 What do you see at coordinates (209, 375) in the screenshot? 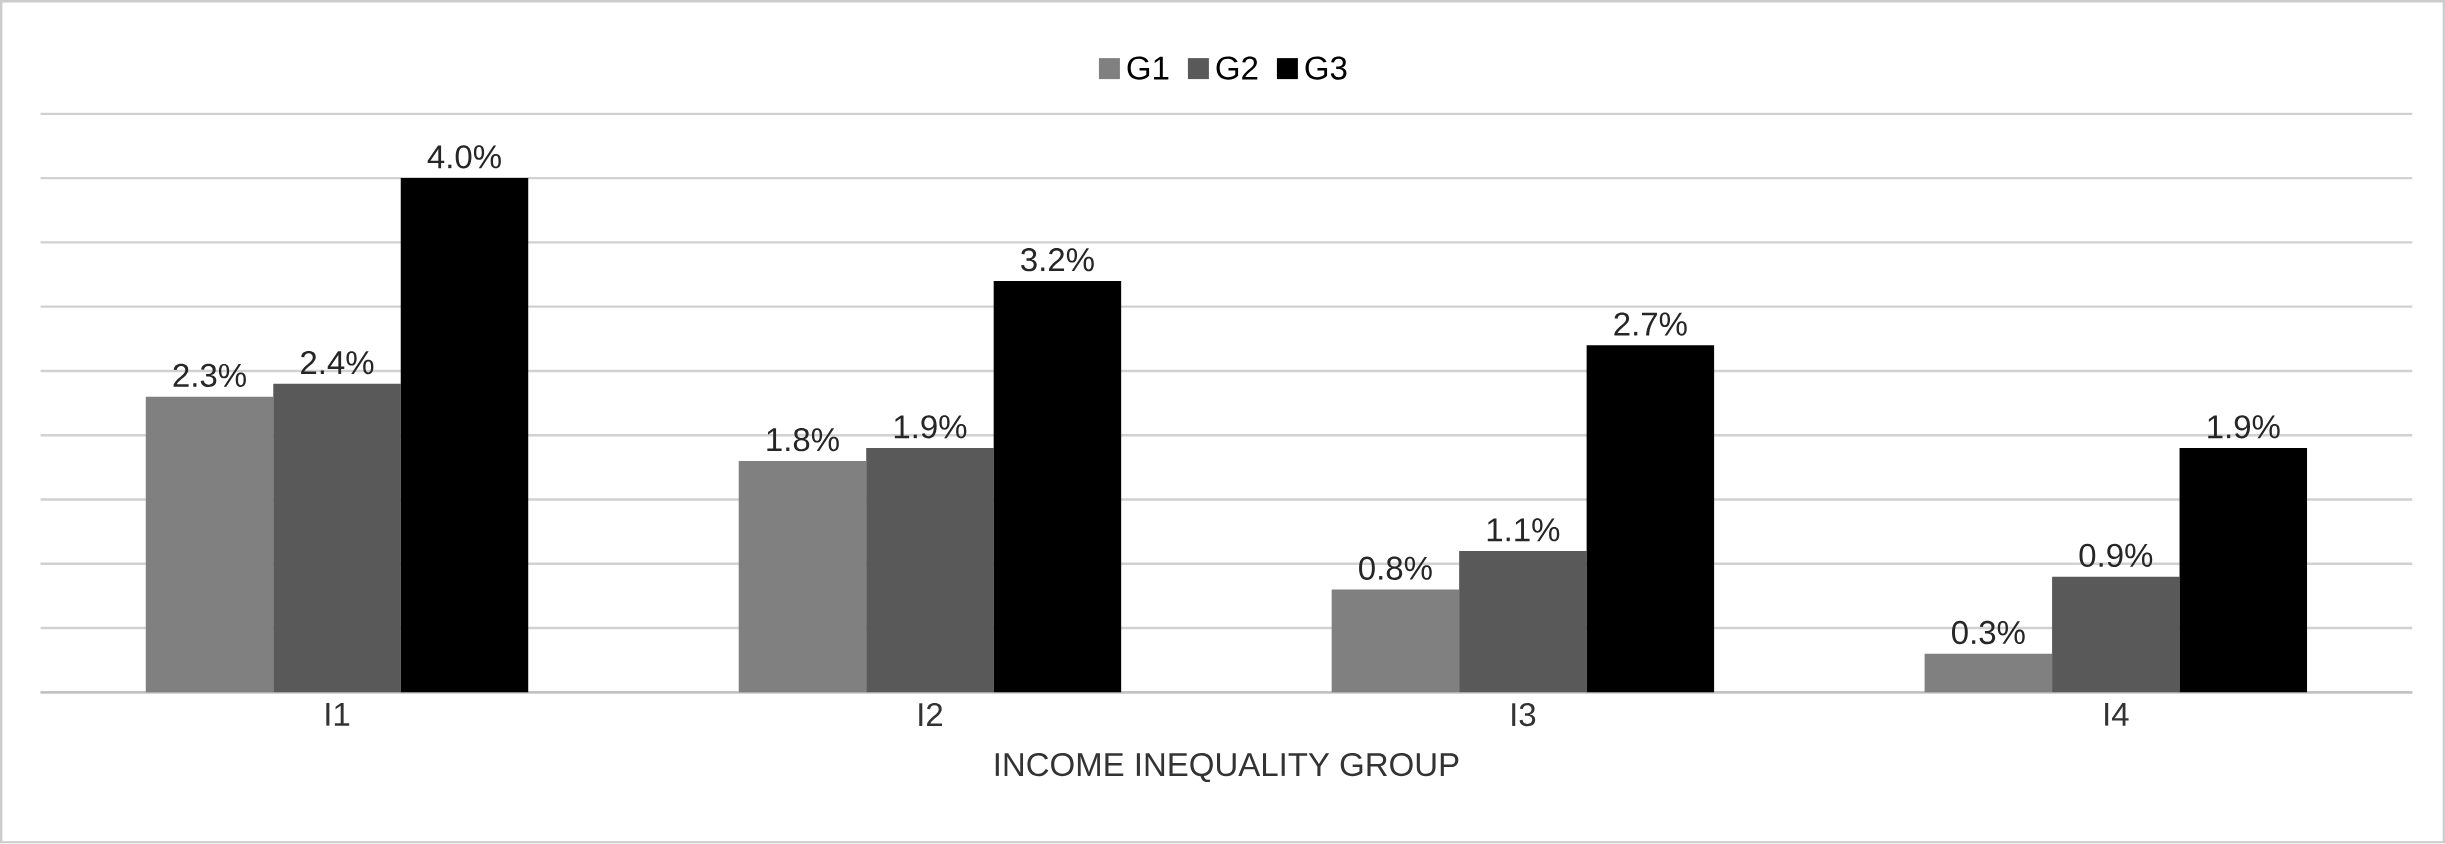
I see `data-label: 2.3%` at bounding box center [209, 375].